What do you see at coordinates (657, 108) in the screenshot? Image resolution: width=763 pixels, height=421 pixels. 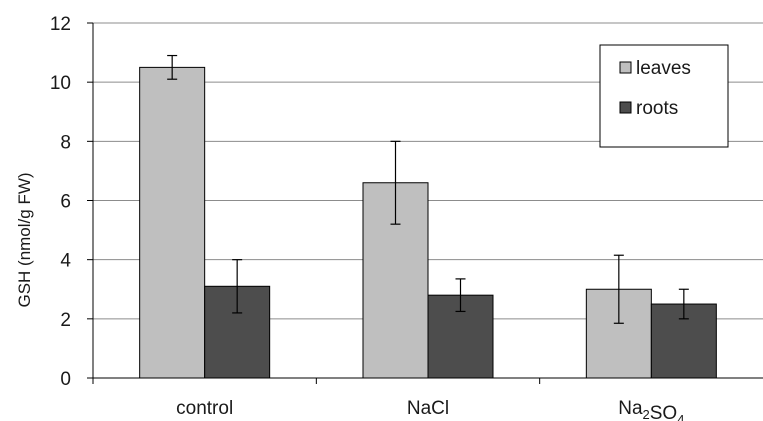 I see `legend-label-roots: roots` at bounding box center [657, 108].